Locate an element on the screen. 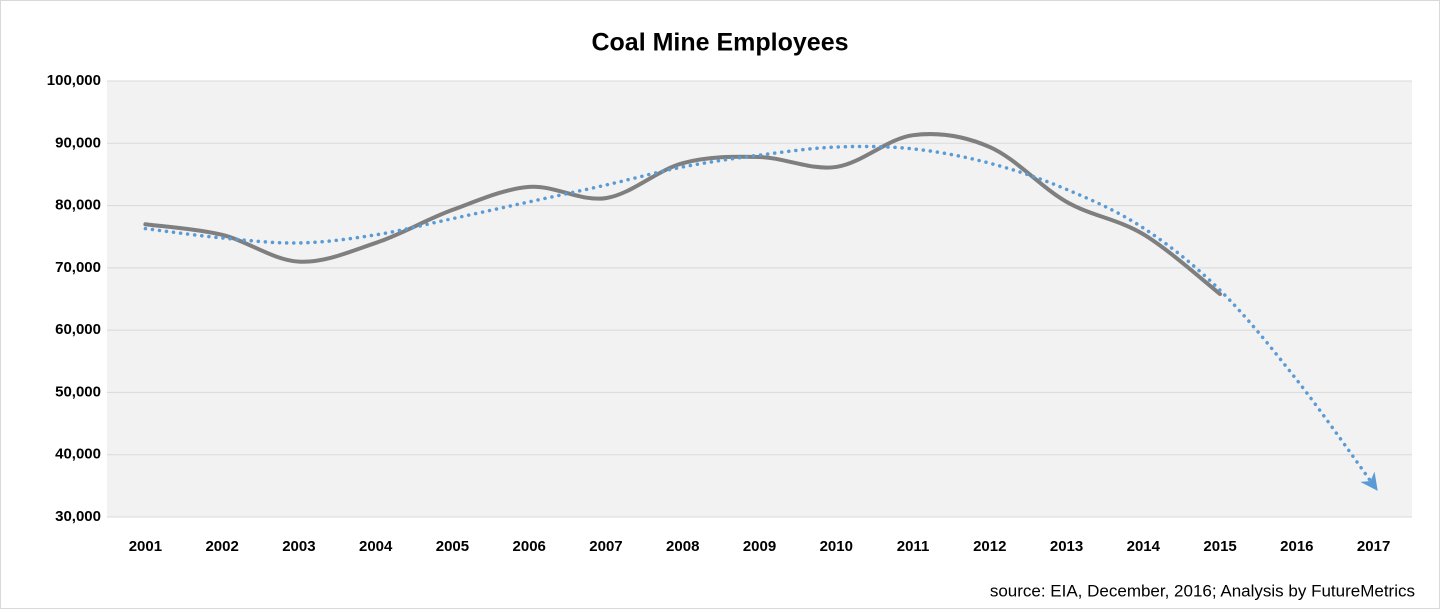 This screenshot has height=614, width=1440. x-tick-label: 2009 is located at coordinates (759, 546).